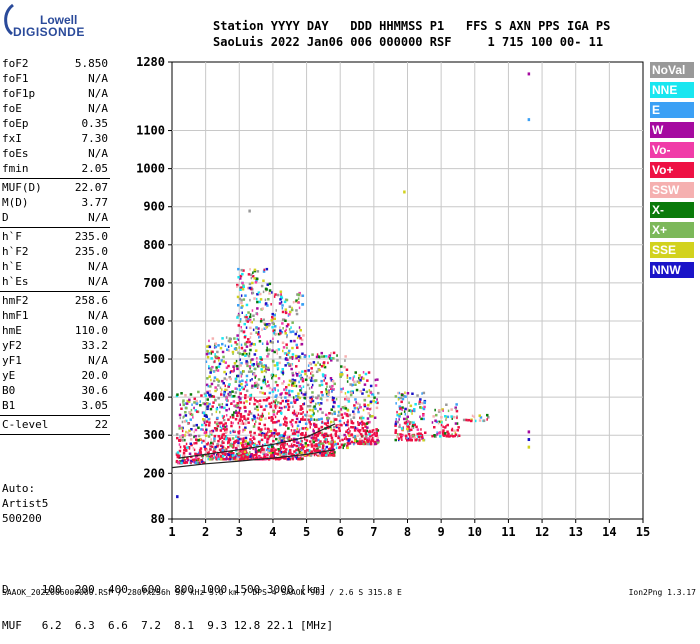 Image resolution: width=700 pixels, height=644 pixels. What do you see at coordinates (101, 424) in the screenshot?
I see `param-value: 22` at bounding box center [101, 424].